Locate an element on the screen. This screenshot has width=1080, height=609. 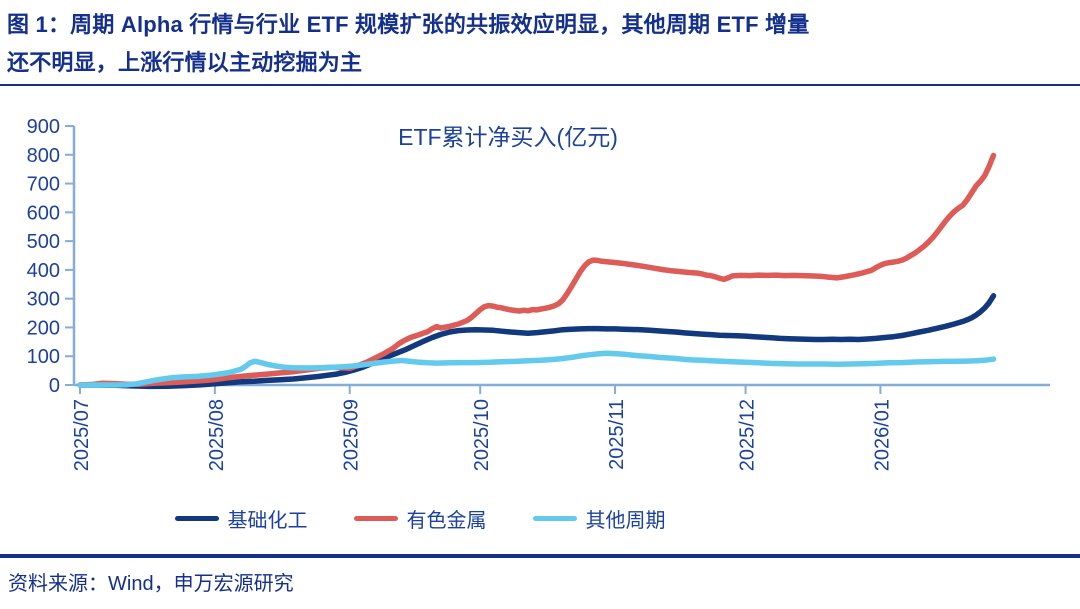
source-note: 资料来源：Wind，申万宏源研究 is located at coordinates (151, 584).